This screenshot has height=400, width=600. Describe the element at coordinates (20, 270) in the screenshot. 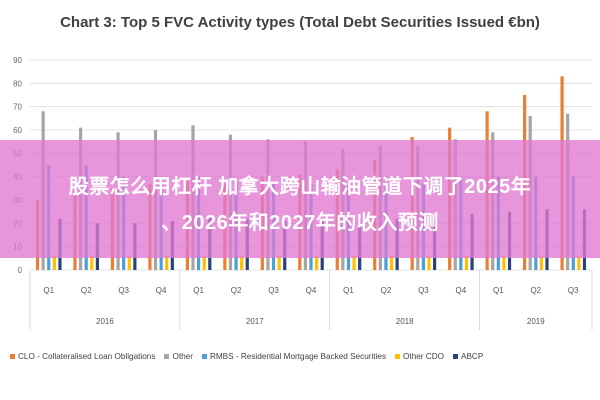

I see `y-tick-label: 0` at that location.